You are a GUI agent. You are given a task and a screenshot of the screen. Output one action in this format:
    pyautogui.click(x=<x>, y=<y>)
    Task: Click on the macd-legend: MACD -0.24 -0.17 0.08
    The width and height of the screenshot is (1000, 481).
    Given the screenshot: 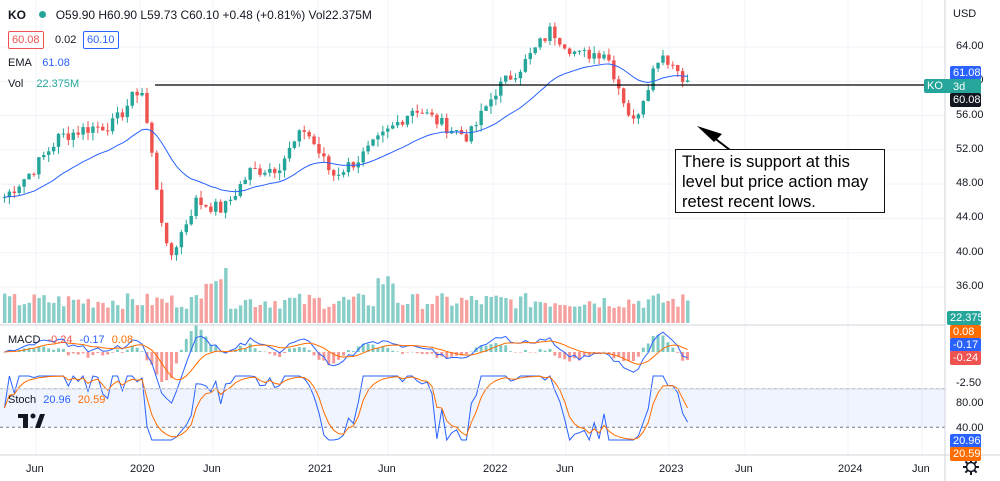 What is the action you would take?
    pyautogui.click(x=70, y=340)
    